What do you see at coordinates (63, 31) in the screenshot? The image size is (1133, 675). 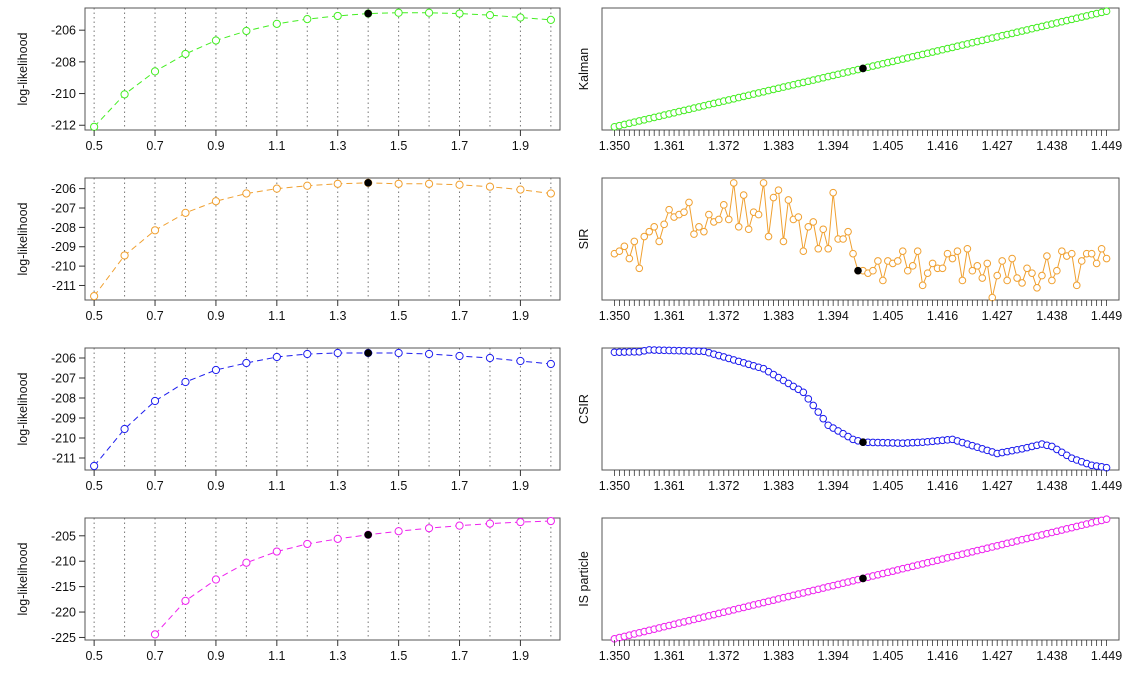 I see `y-tick-label: -206` at bounding box center [63, 31].